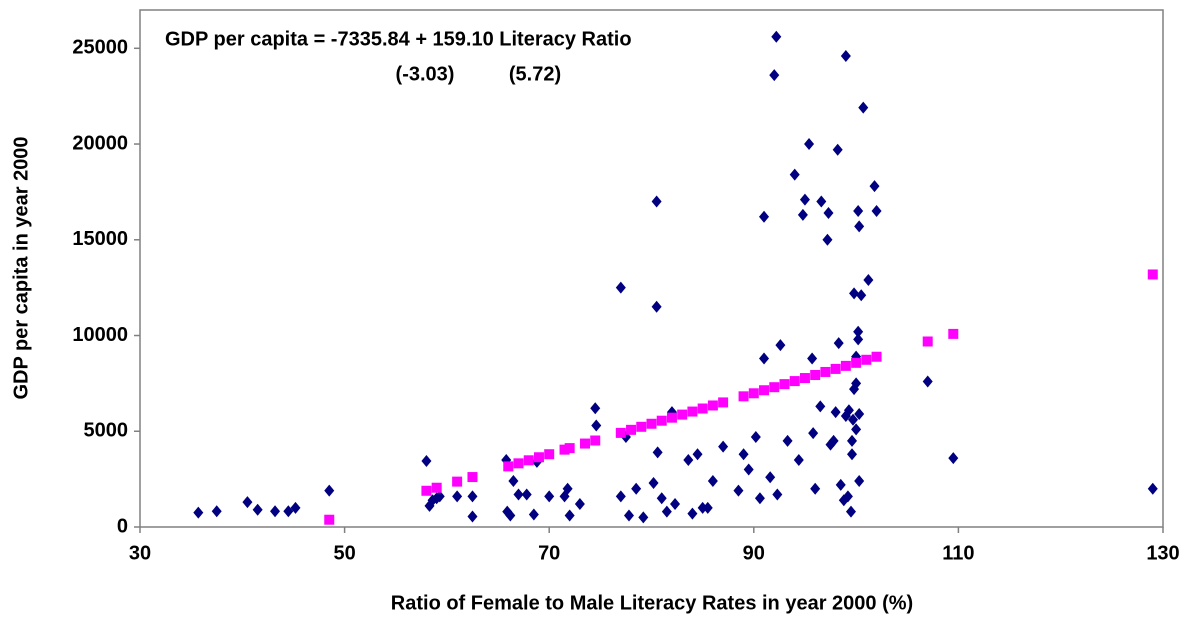 The height and width of the screenshot is (619, 1195). Describe the element at coordinates (122, 526) in the screenshot. I see `y-tick-label: 0` at that location.